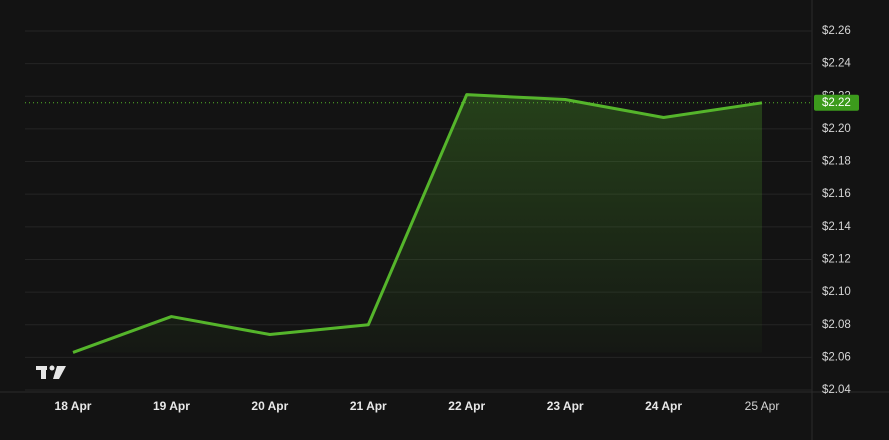 The image size is (889, 440). I want to click on y-tick-label: $2.06, so click(836, 357).